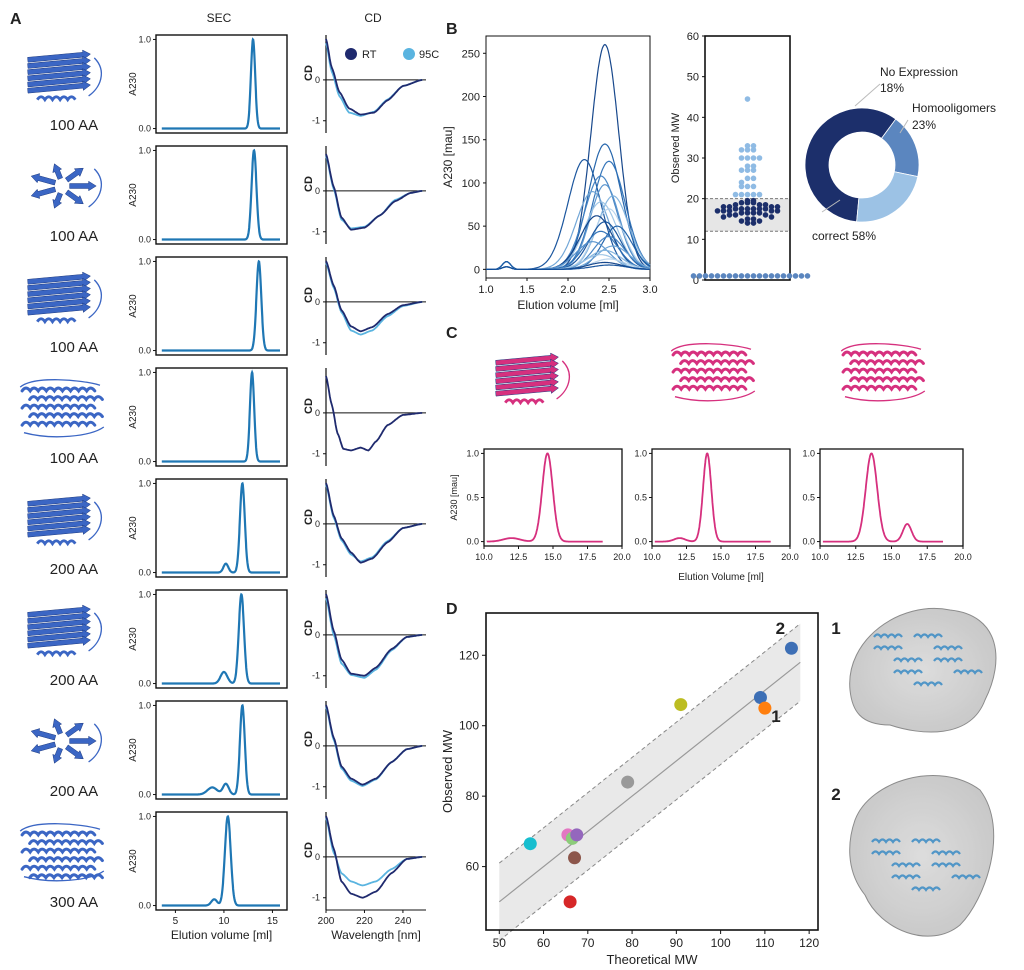  What do you see at coordinates (693, 159) in the screenshot?
I see `b-swarm-ytick-label: 30` at bounding box center [693, 159].